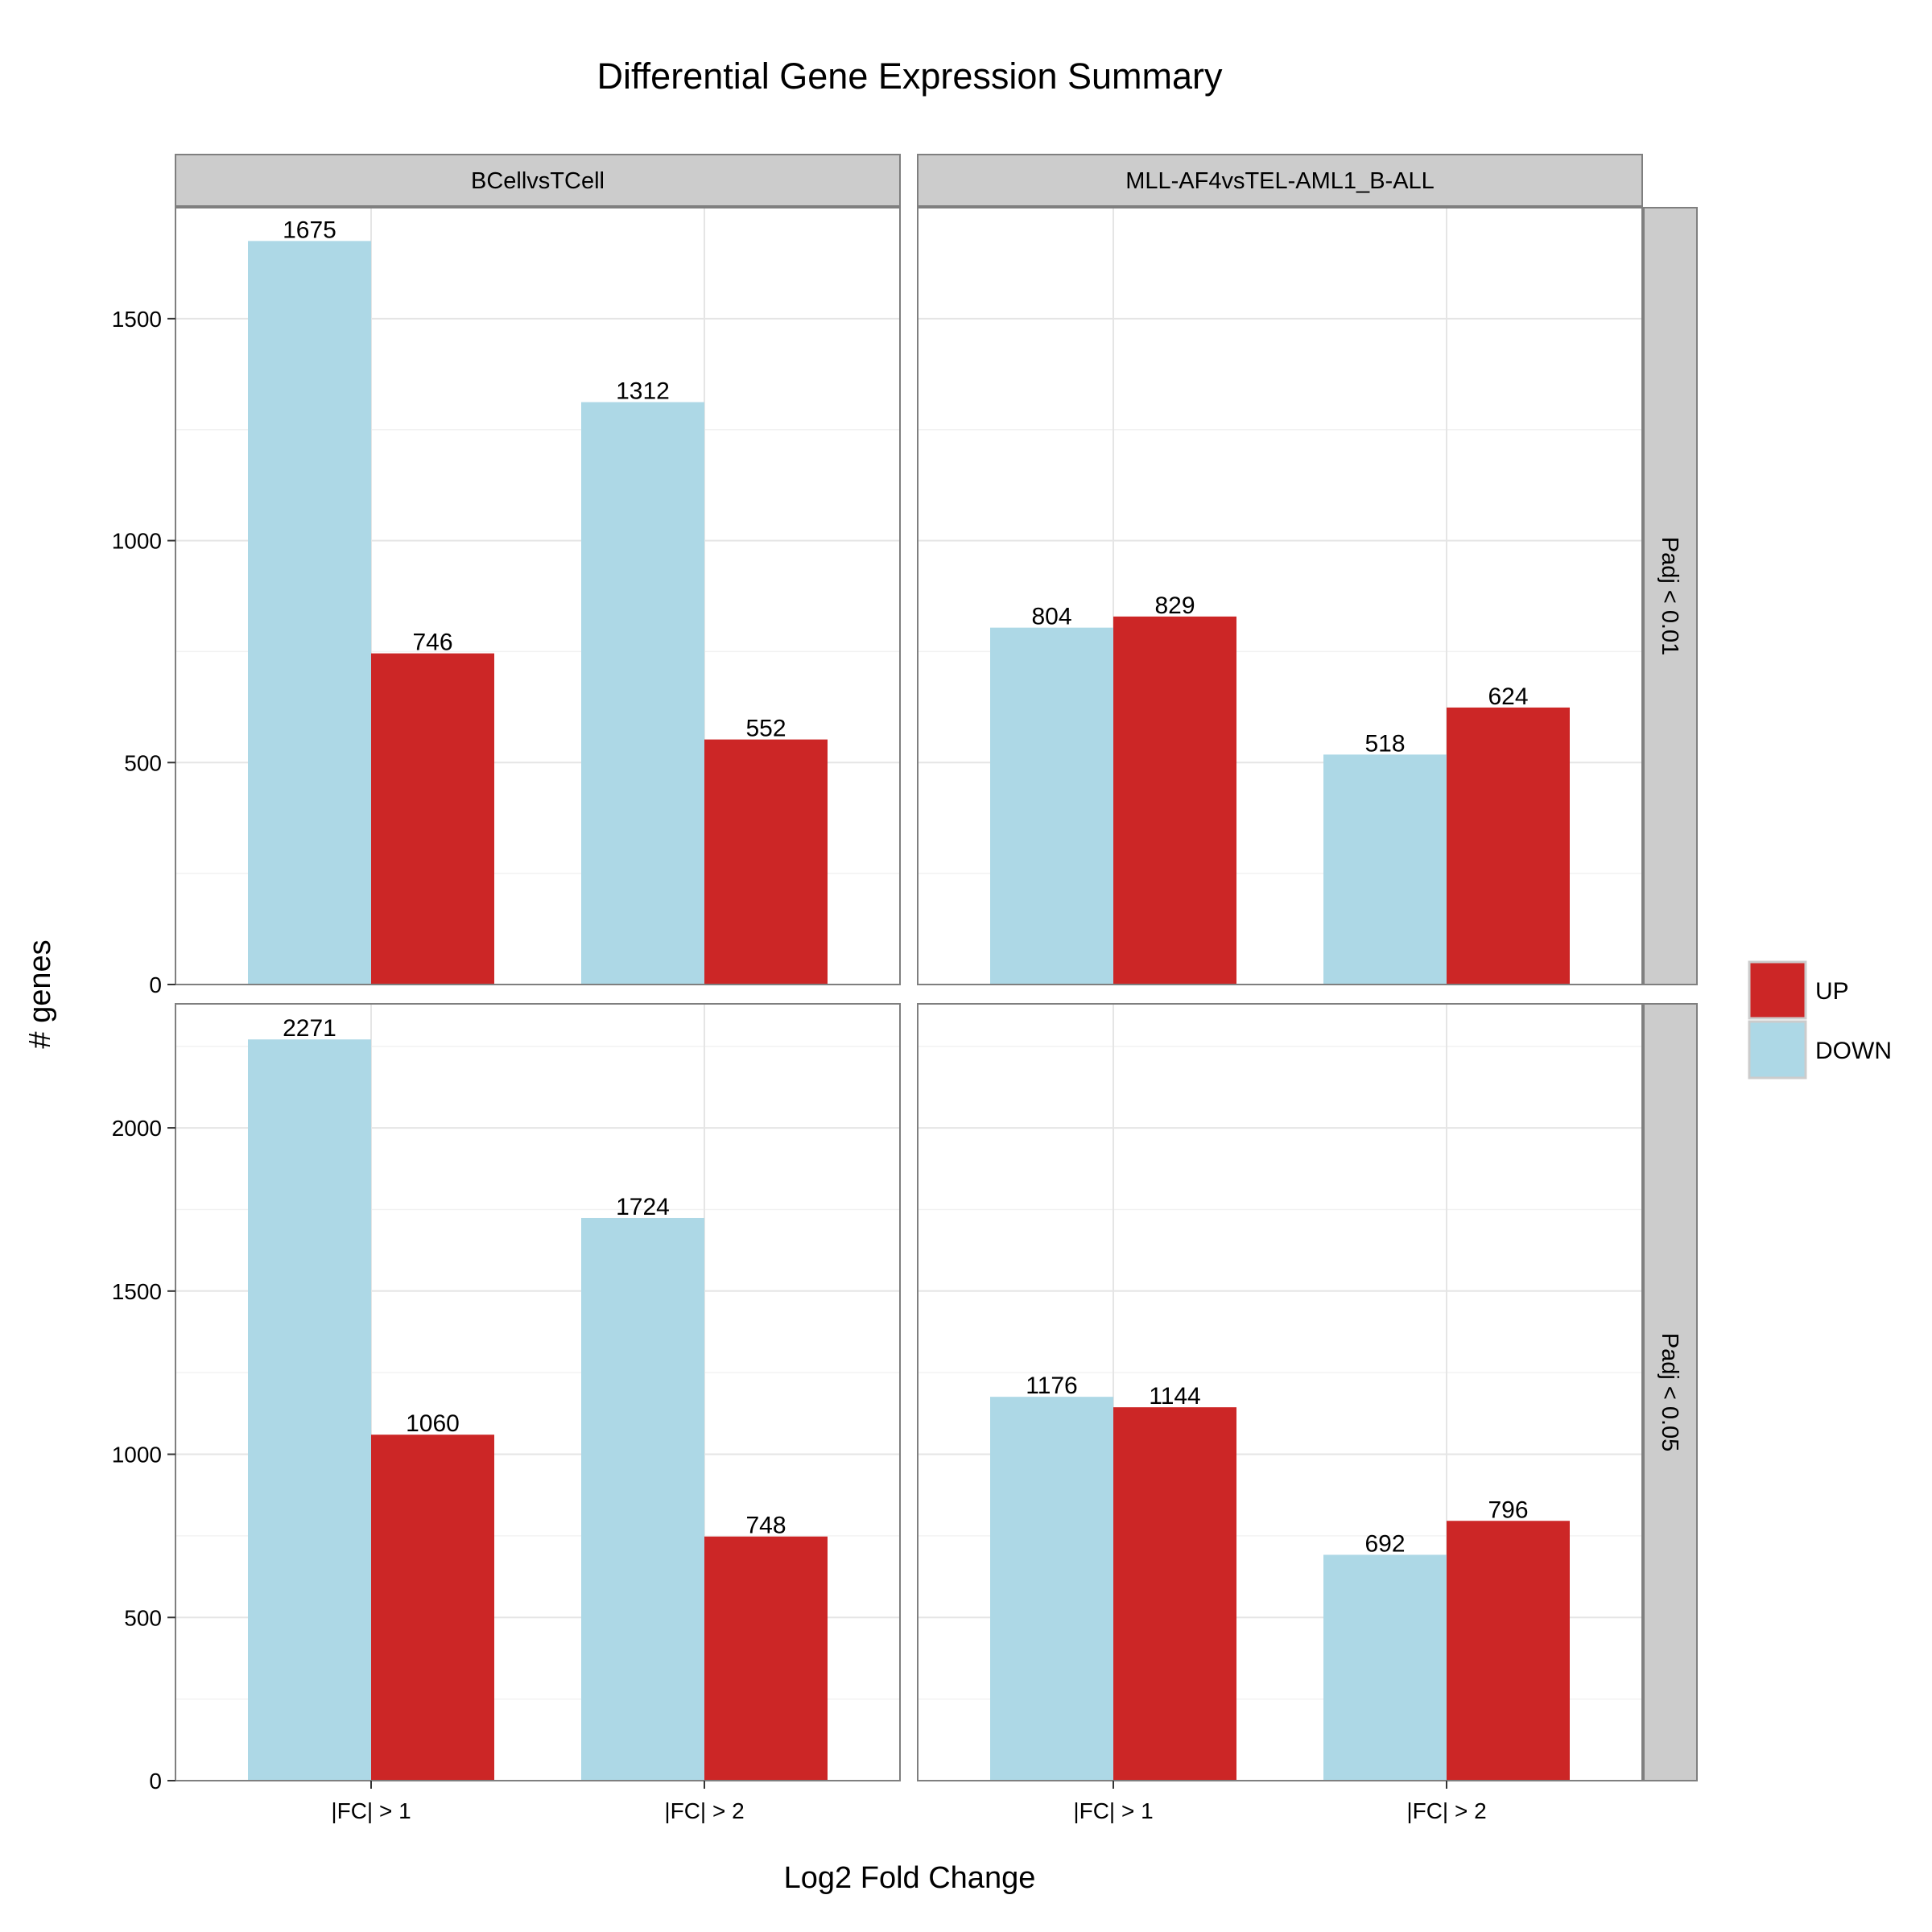 Image resolution: width=1932 pixels, height=1932 pixels. I want to click on legend-item-down: DOWN, so click(1820, 1050).